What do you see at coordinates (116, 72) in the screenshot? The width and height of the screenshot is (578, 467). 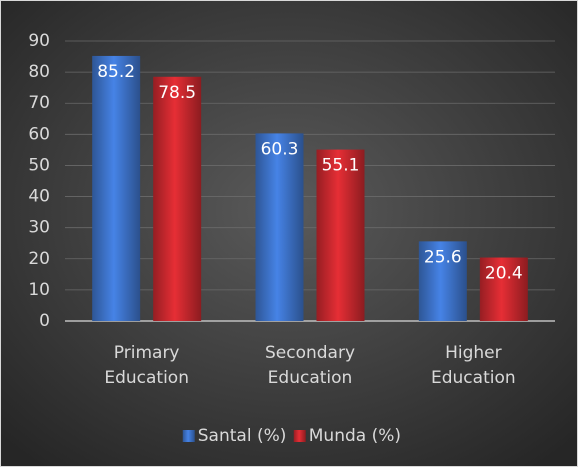 I see `data-label: 85.2` at bounding box center [116, 72].